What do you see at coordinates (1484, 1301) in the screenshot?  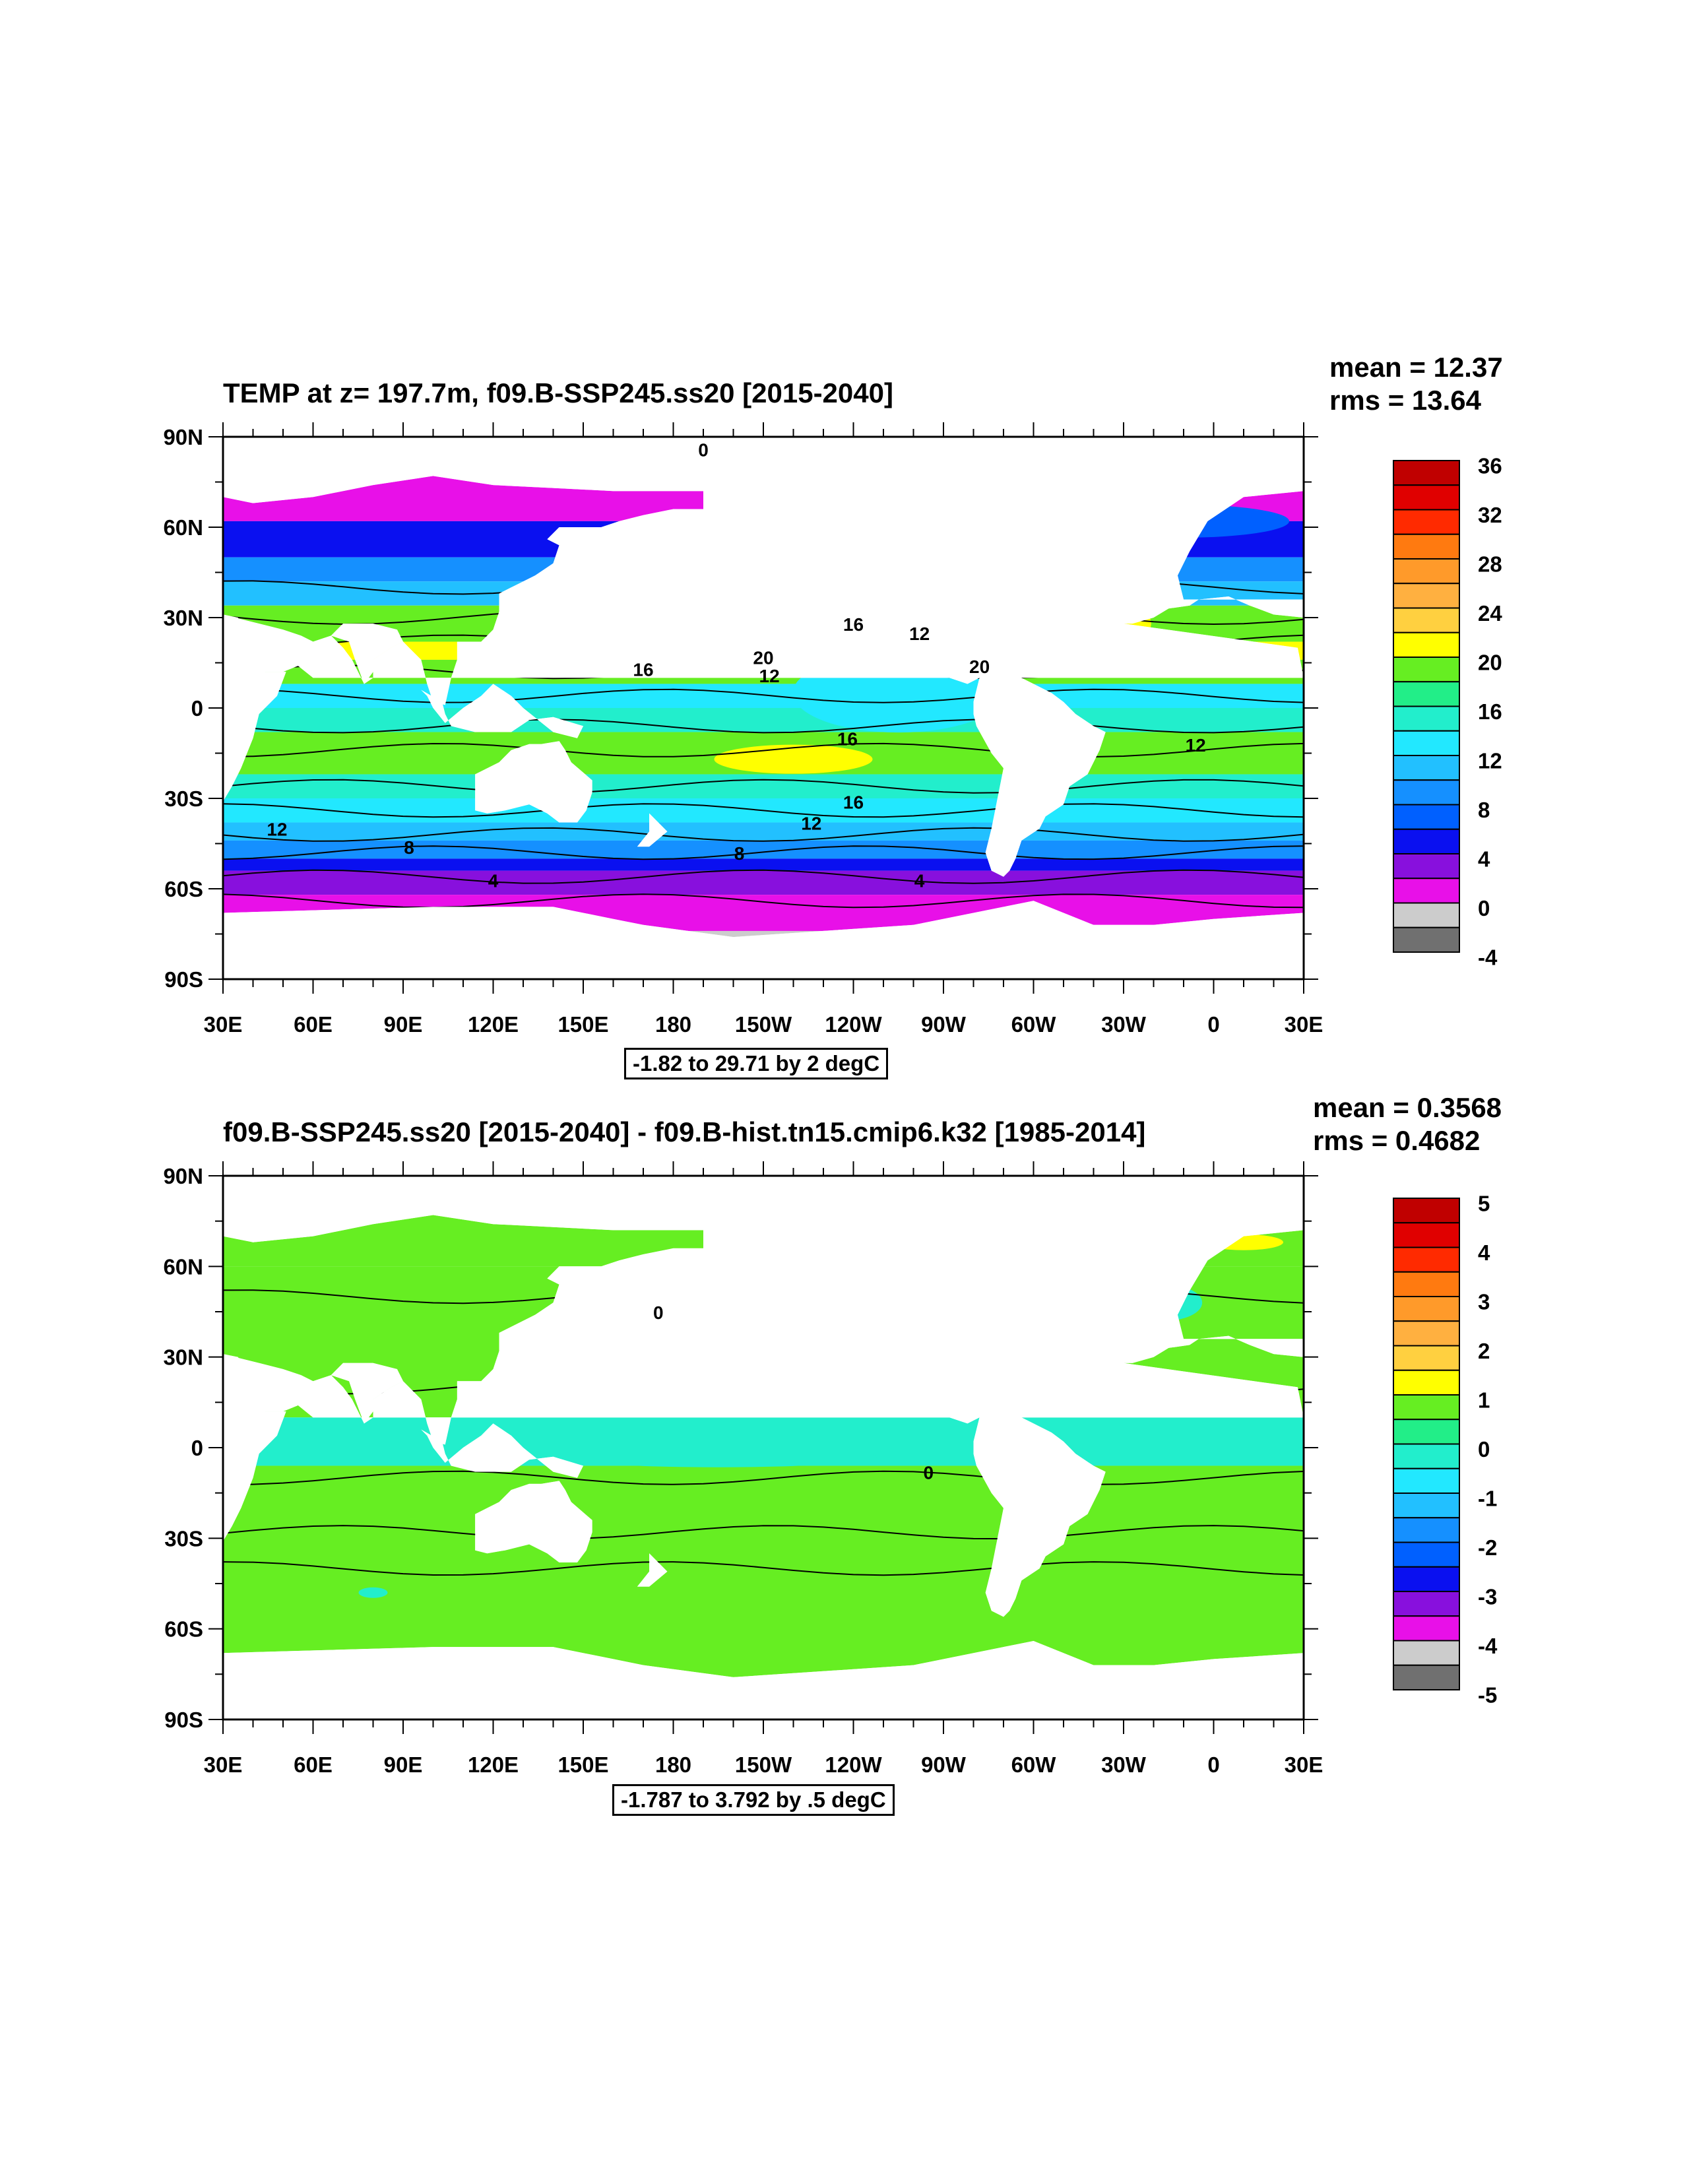 I see `colorbar-label: 3` at bounding box center [1484, 1301].